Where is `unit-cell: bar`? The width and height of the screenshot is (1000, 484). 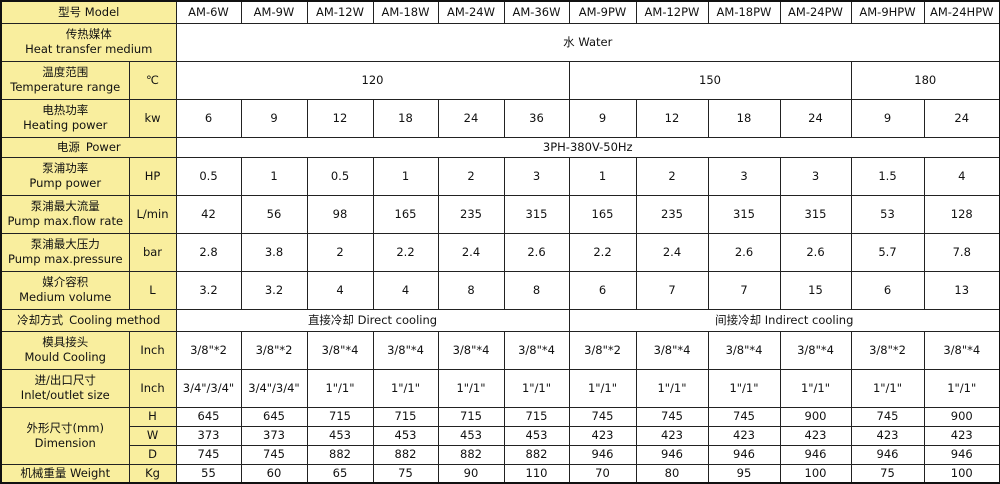 unit-cell: bar is located at coordinates (152, 252).